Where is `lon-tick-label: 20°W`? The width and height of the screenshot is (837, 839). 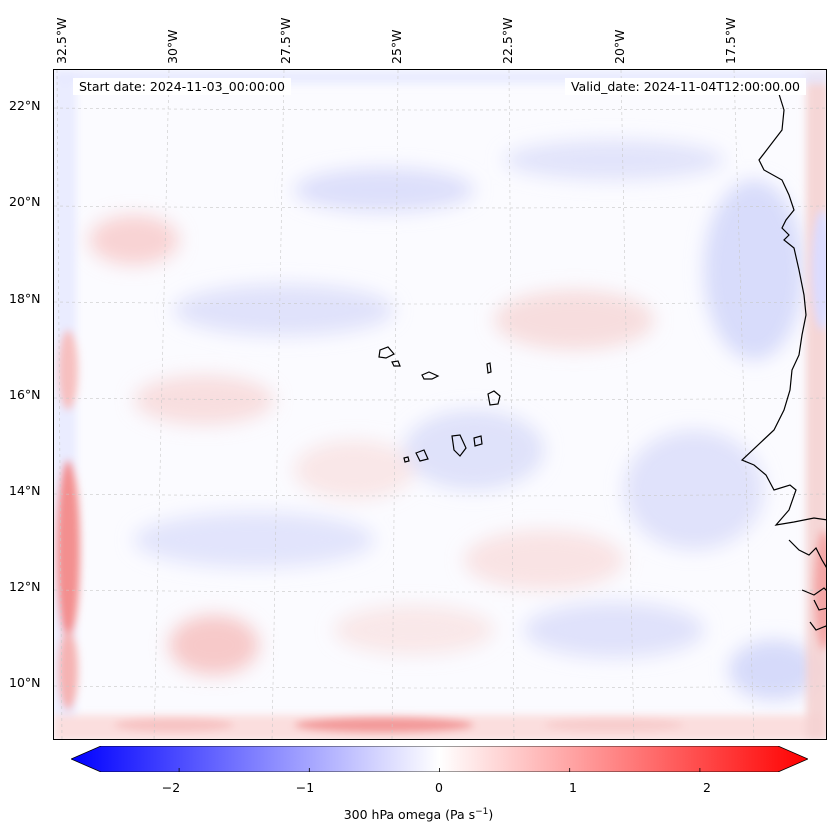 lon-tick-label: 20°W is located at coordinates (619, 46).